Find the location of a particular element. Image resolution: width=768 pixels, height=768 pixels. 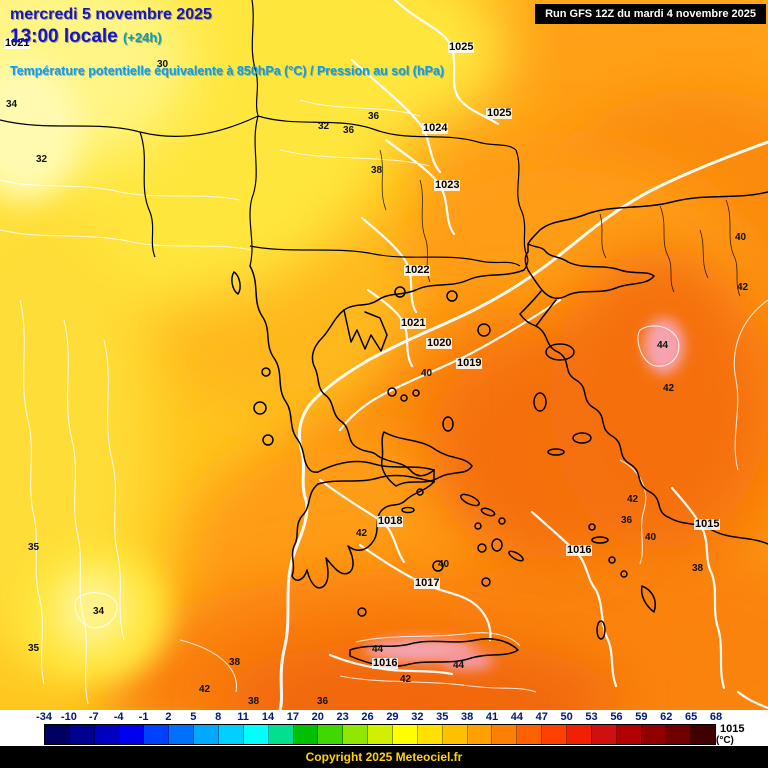

scale-value: -7 is located at coordinates (93, 717).